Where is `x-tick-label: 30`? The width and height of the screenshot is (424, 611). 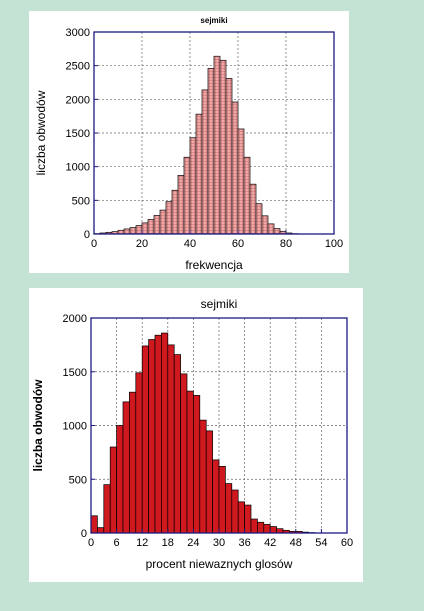 x-tick-label: 30 is located at coordinates (219, 543).